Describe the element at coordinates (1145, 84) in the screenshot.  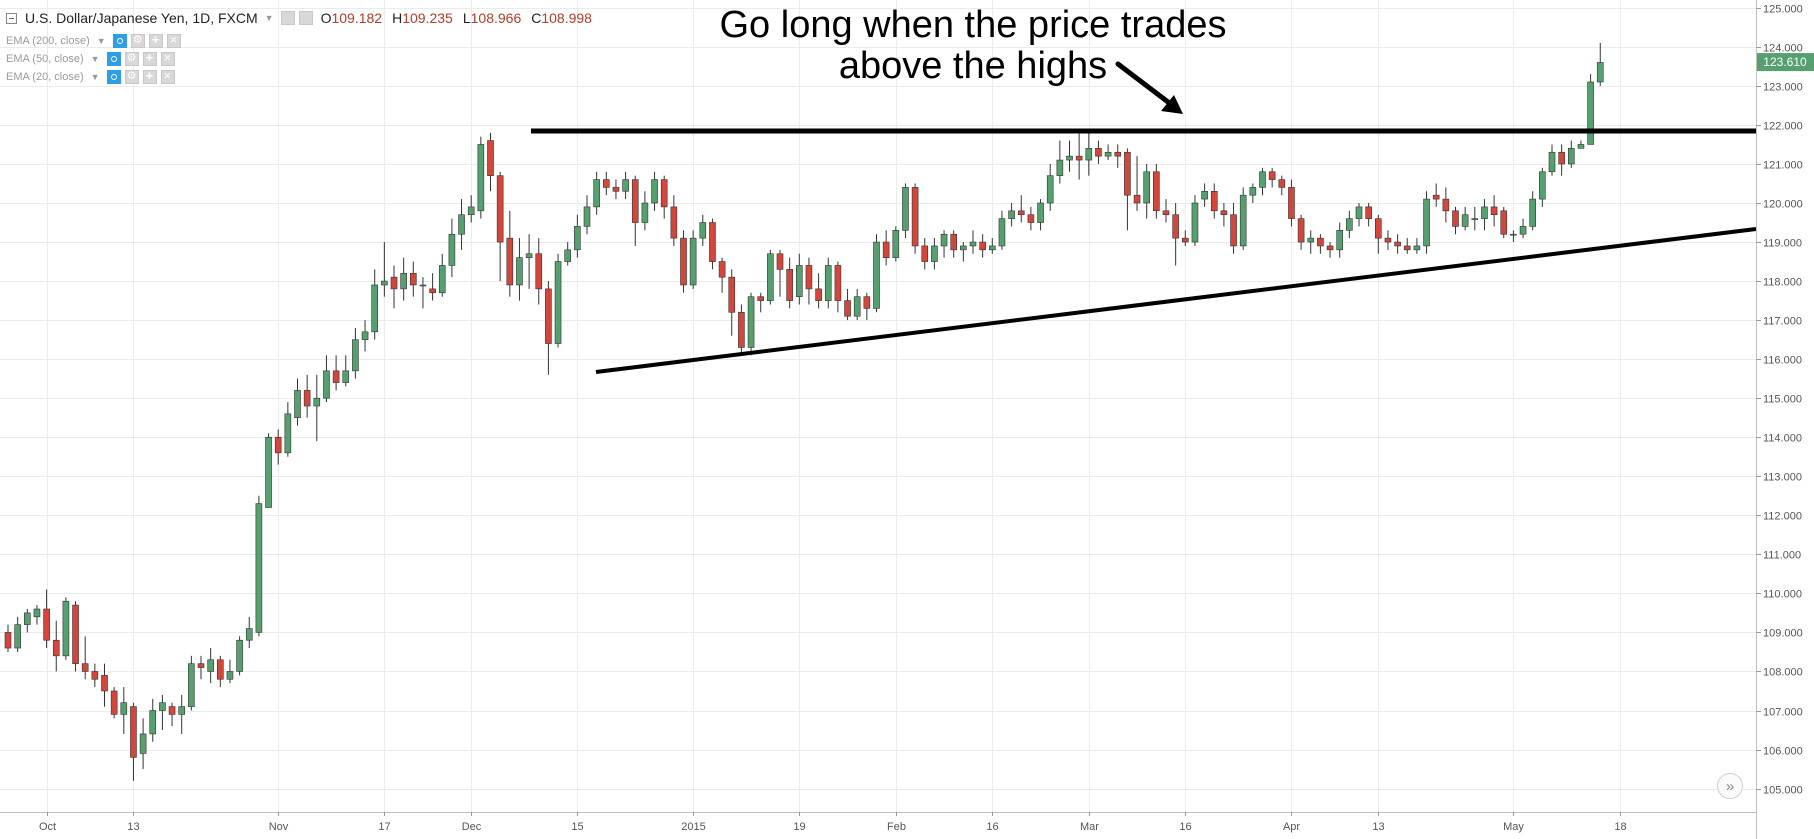
I see `annotation-arrow-shaft` at that location.